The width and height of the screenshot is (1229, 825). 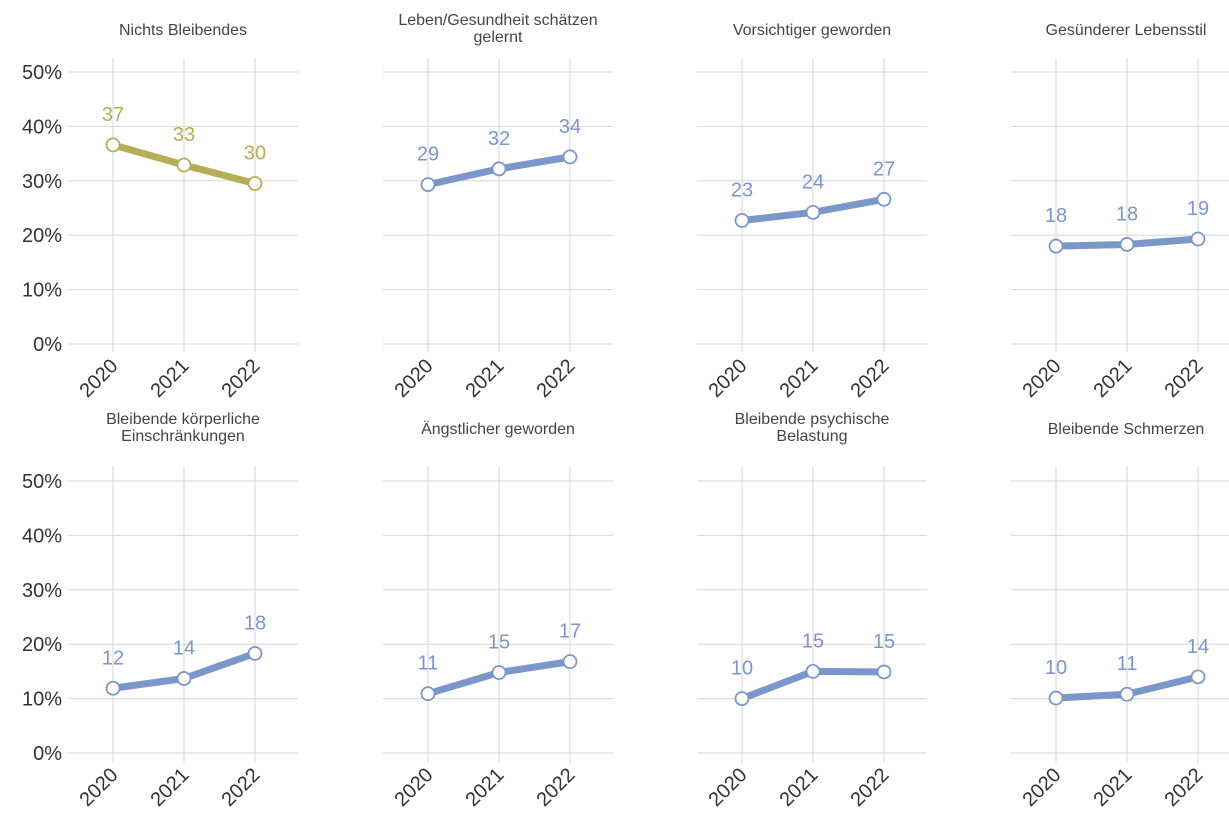 What do you see at coordinates (812, 419) in the screenshot?
I see `panel-title: Bleibende psychische` at bounding box center [812, 419].